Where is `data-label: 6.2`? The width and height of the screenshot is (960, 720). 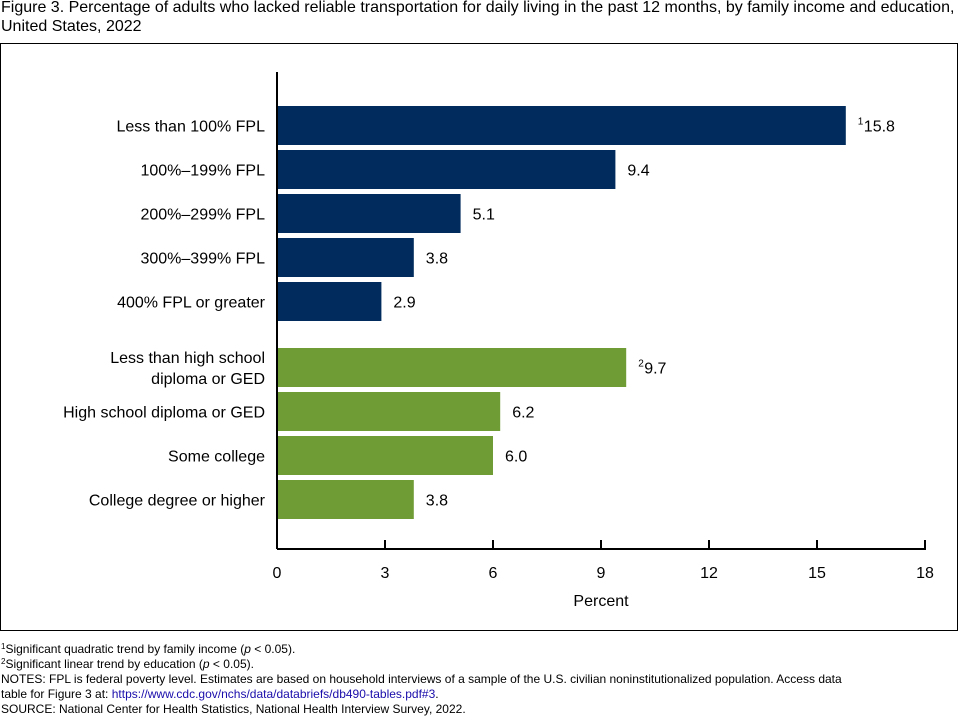 data-label: 6.2 is located at coordinates (523, 413).